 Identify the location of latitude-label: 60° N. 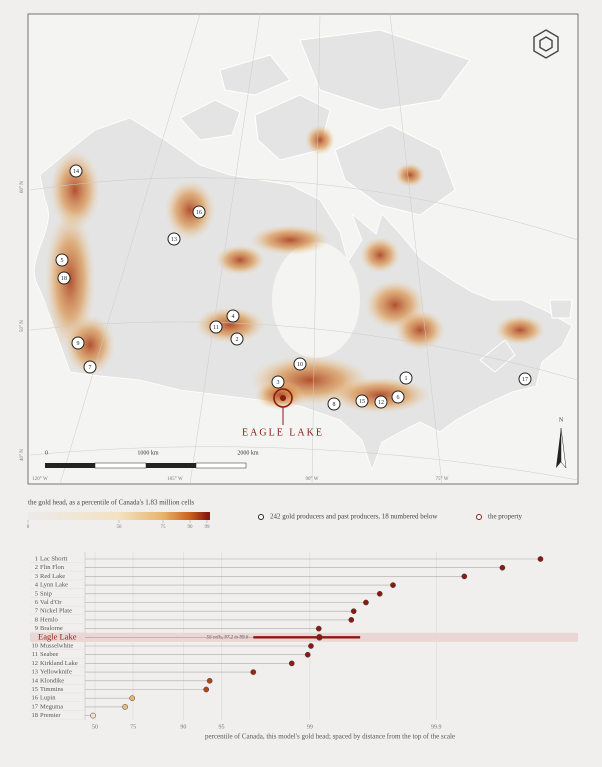
(22, 187).